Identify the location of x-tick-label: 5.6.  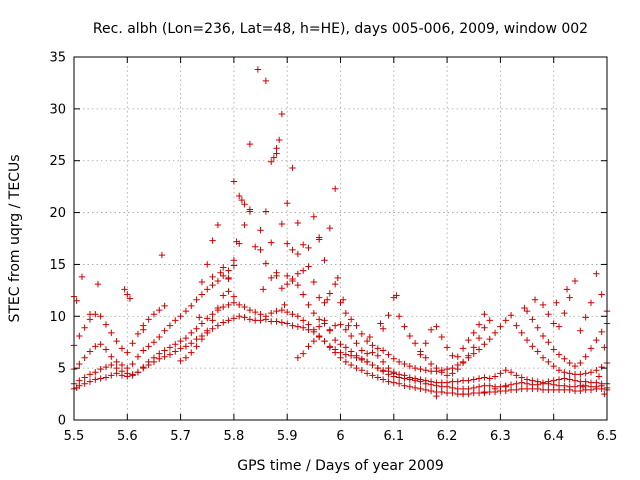
(127, 436).